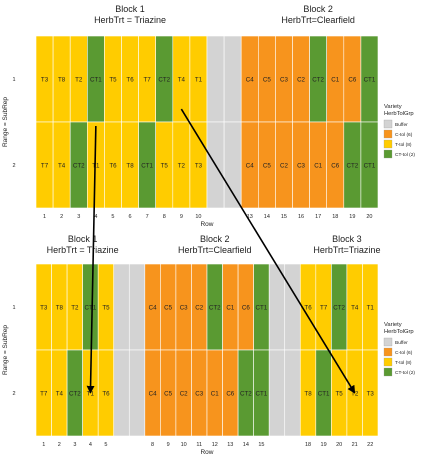  I want to click on column-label: 7, so click(147, 217).